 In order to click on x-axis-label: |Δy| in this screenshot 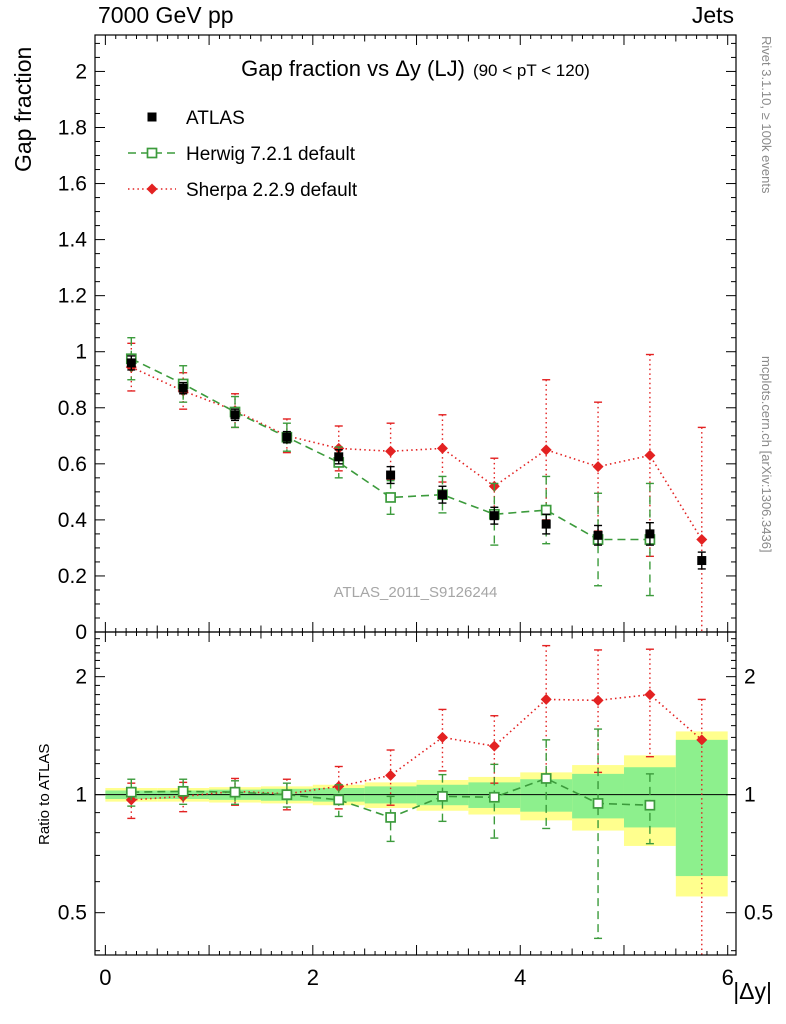, I will do `click(752, 991)`.